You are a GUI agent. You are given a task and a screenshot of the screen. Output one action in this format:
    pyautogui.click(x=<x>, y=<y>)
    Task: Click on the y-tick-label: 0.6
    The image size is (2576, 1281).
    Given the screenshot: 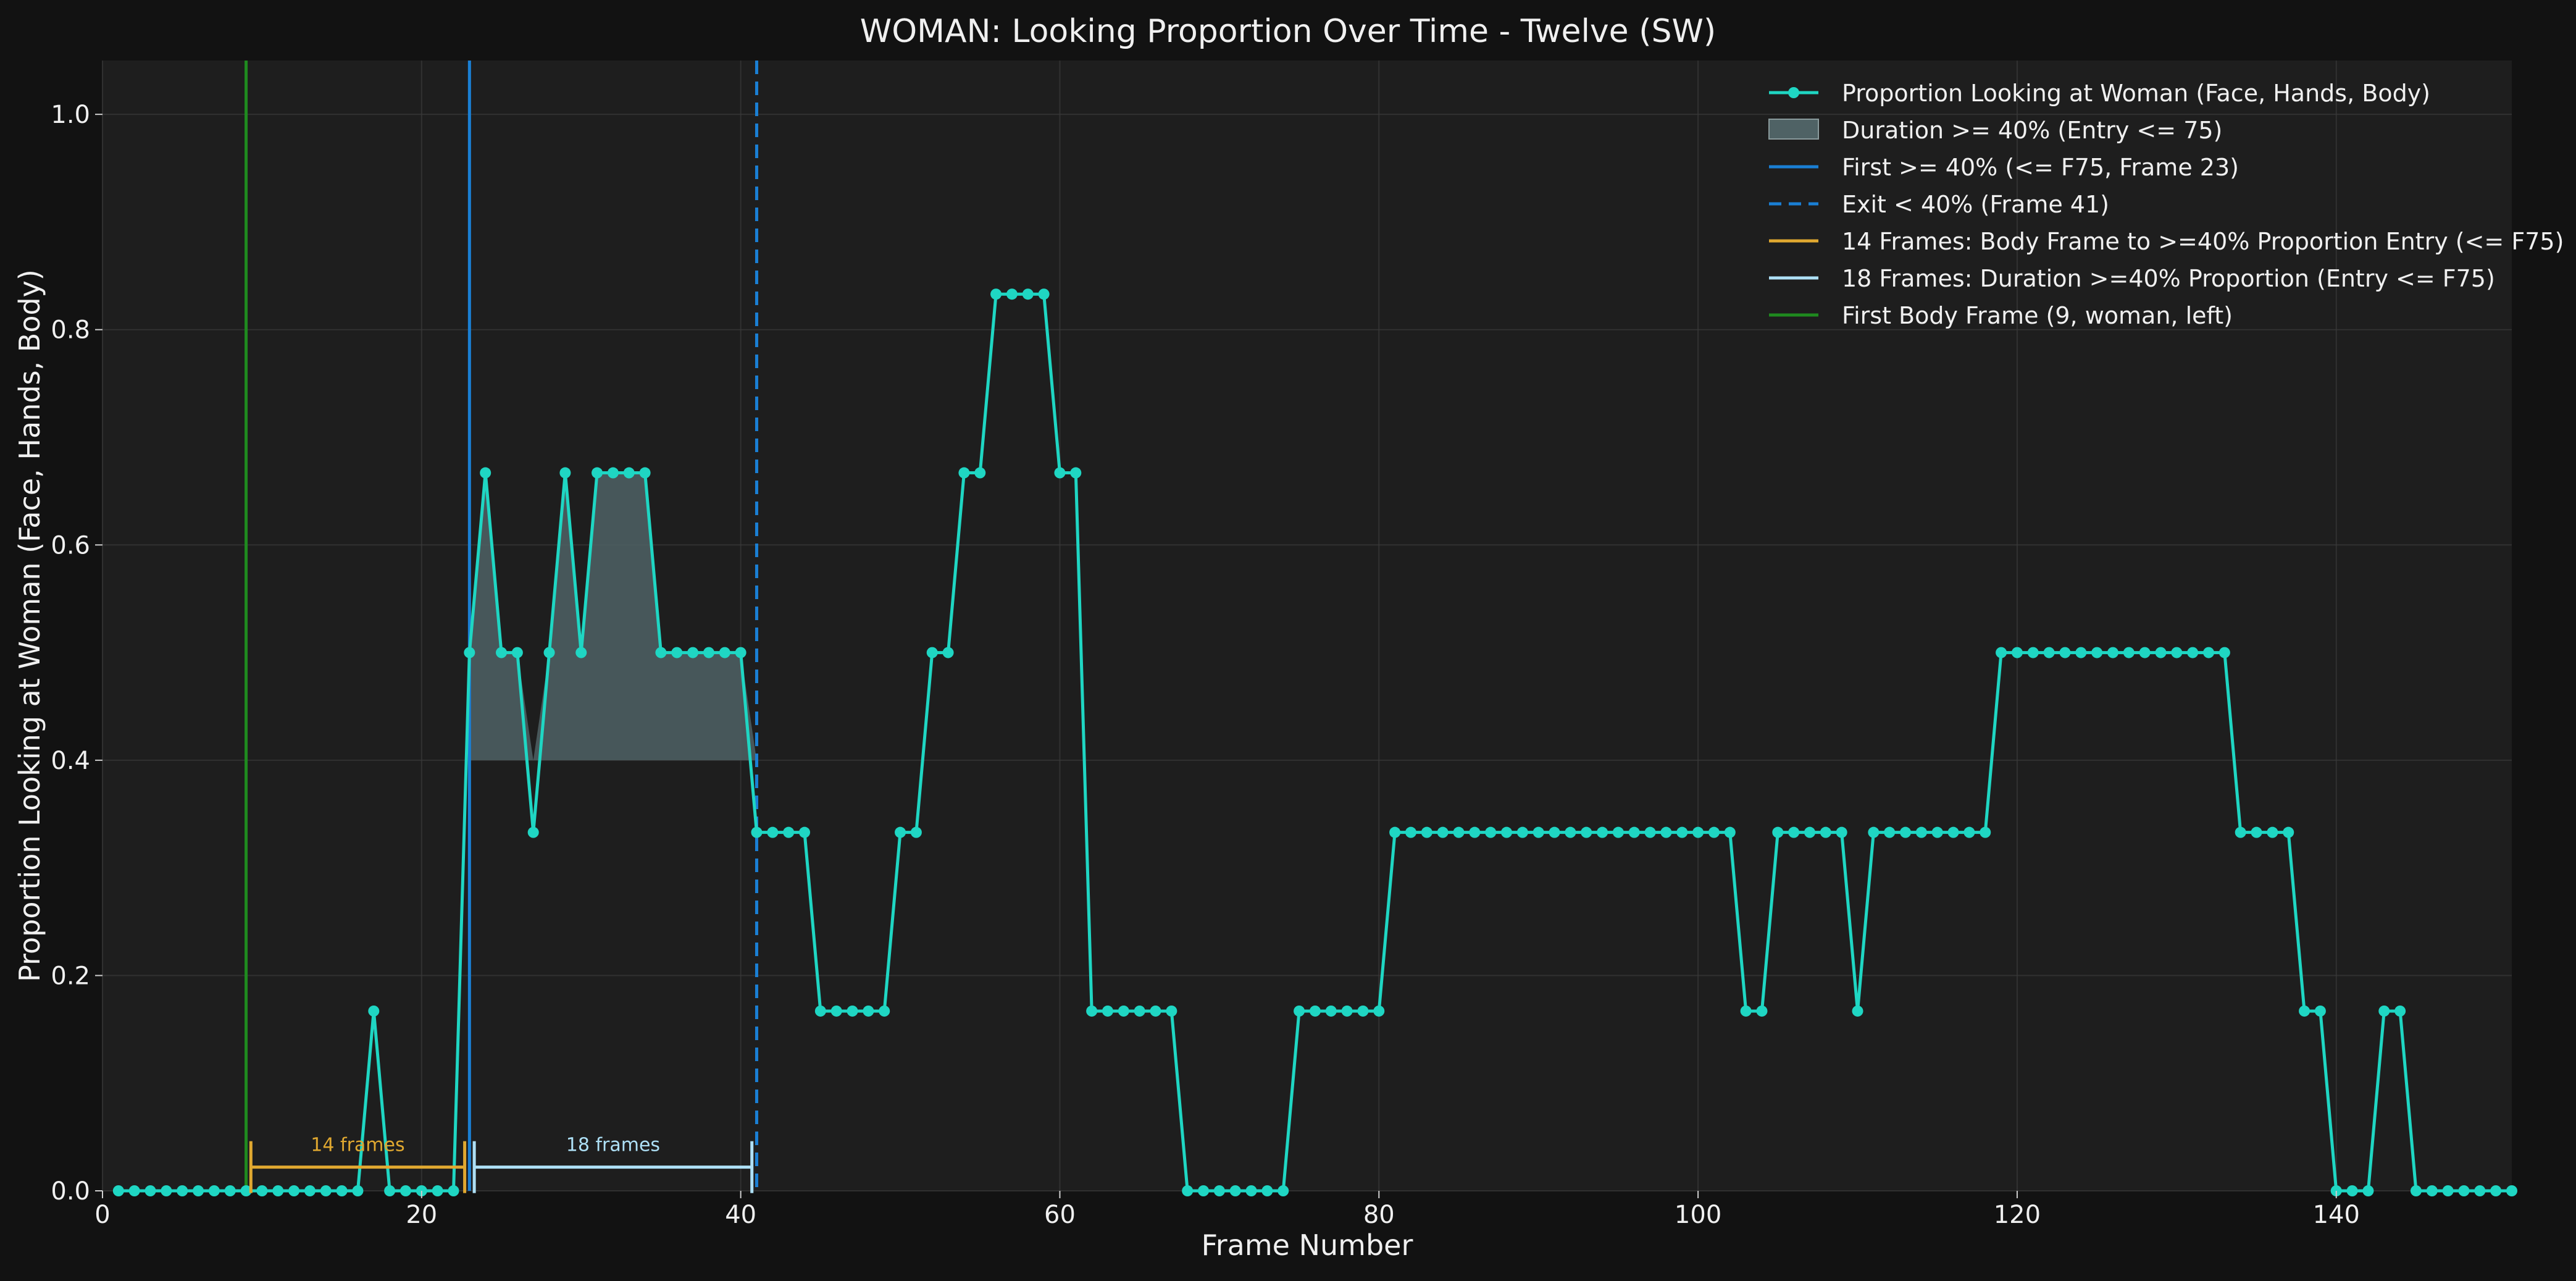 What is the action you would take?
    pyautogui.click(x=70, y=545)
    